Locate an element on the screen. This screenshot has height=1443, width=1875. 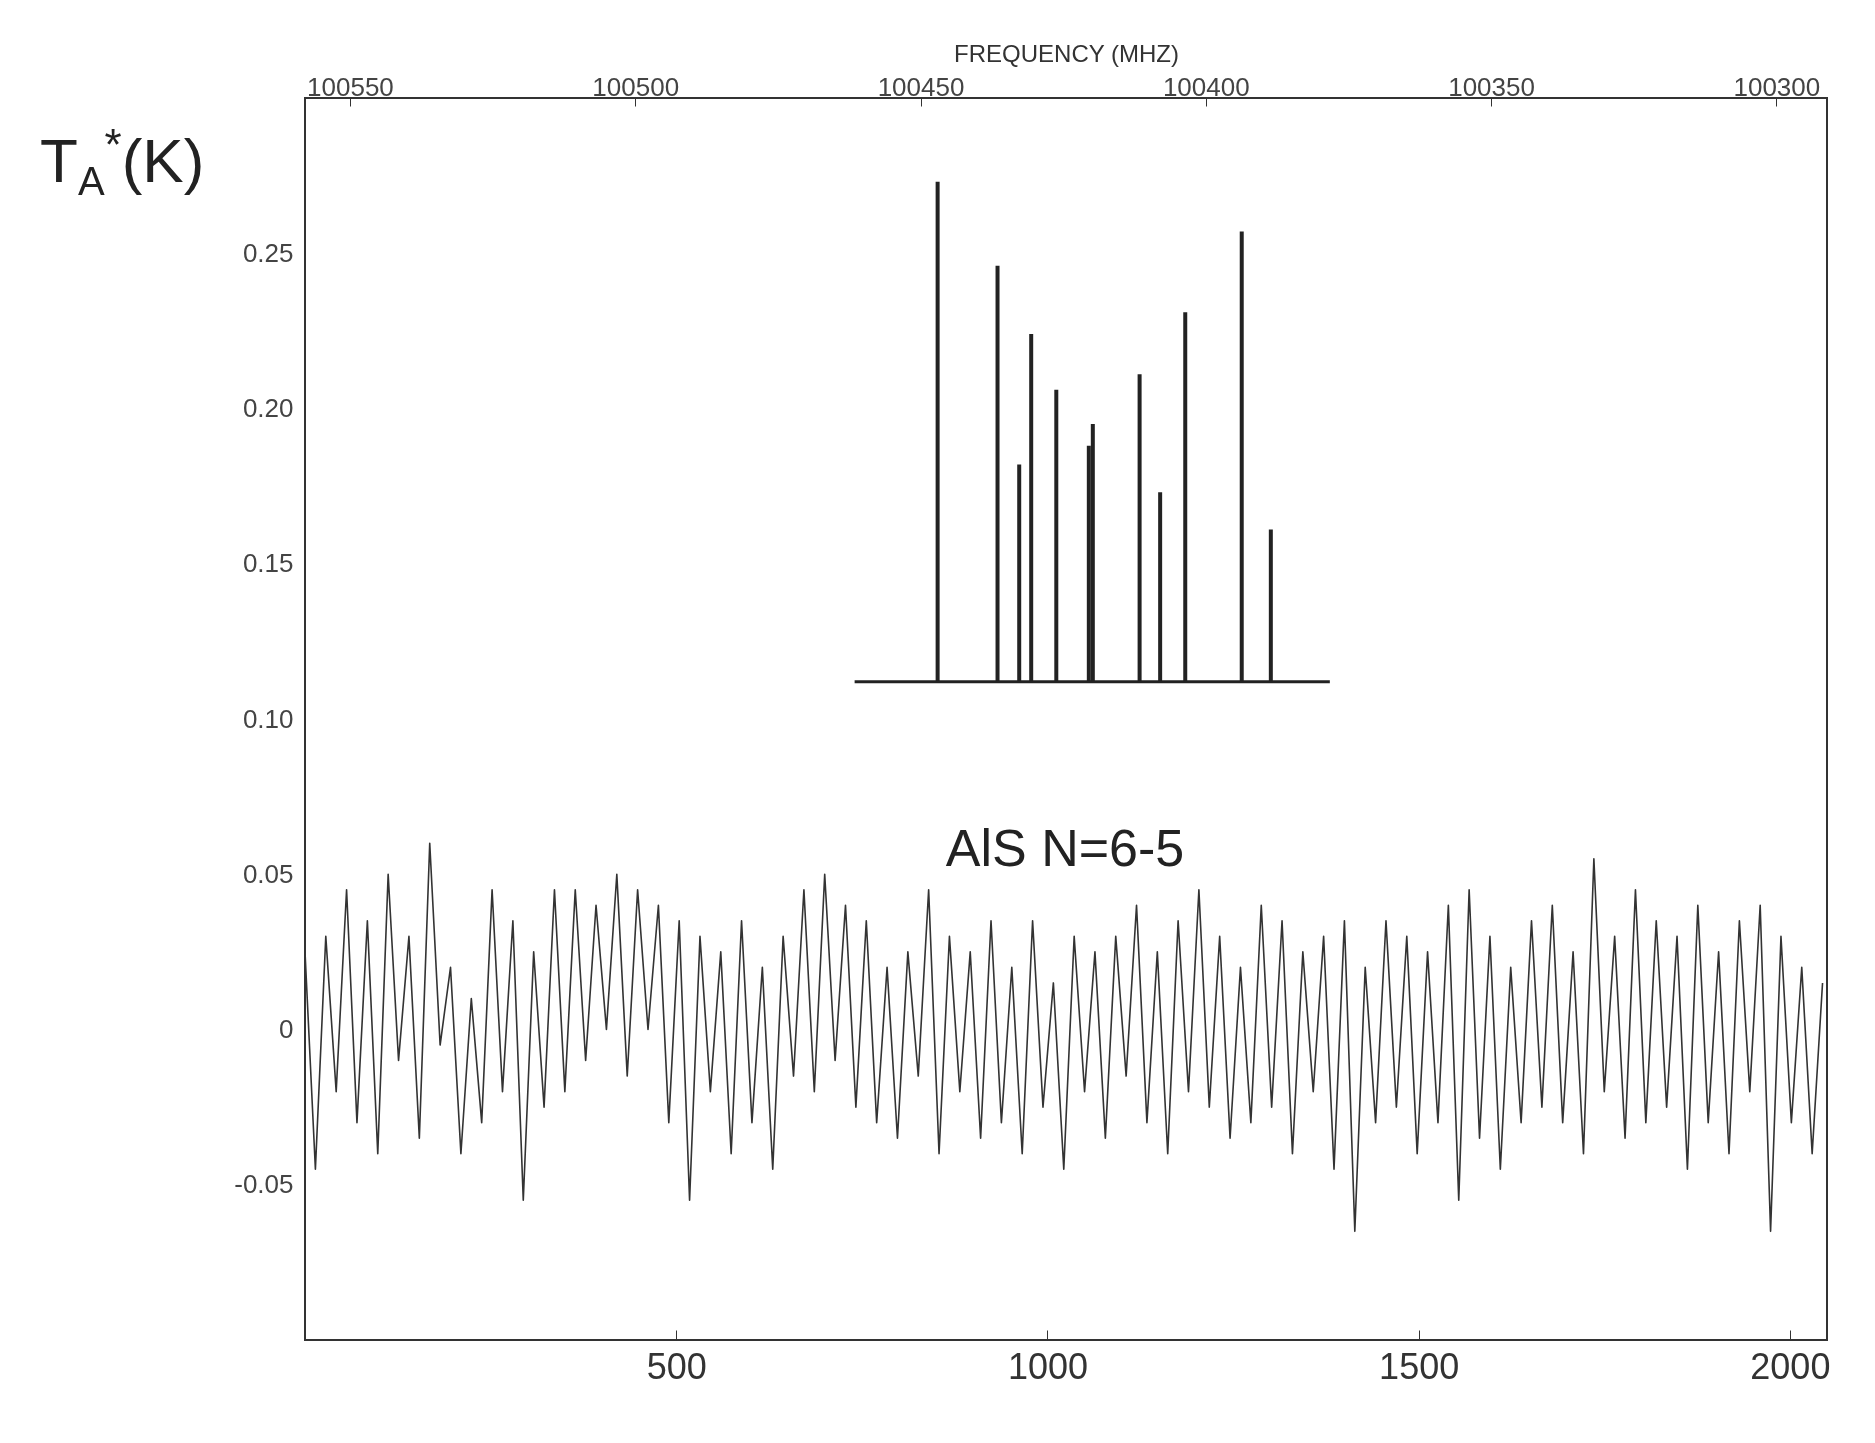
x2-tick-label: 100350 is located at coordinates (1491, 86).